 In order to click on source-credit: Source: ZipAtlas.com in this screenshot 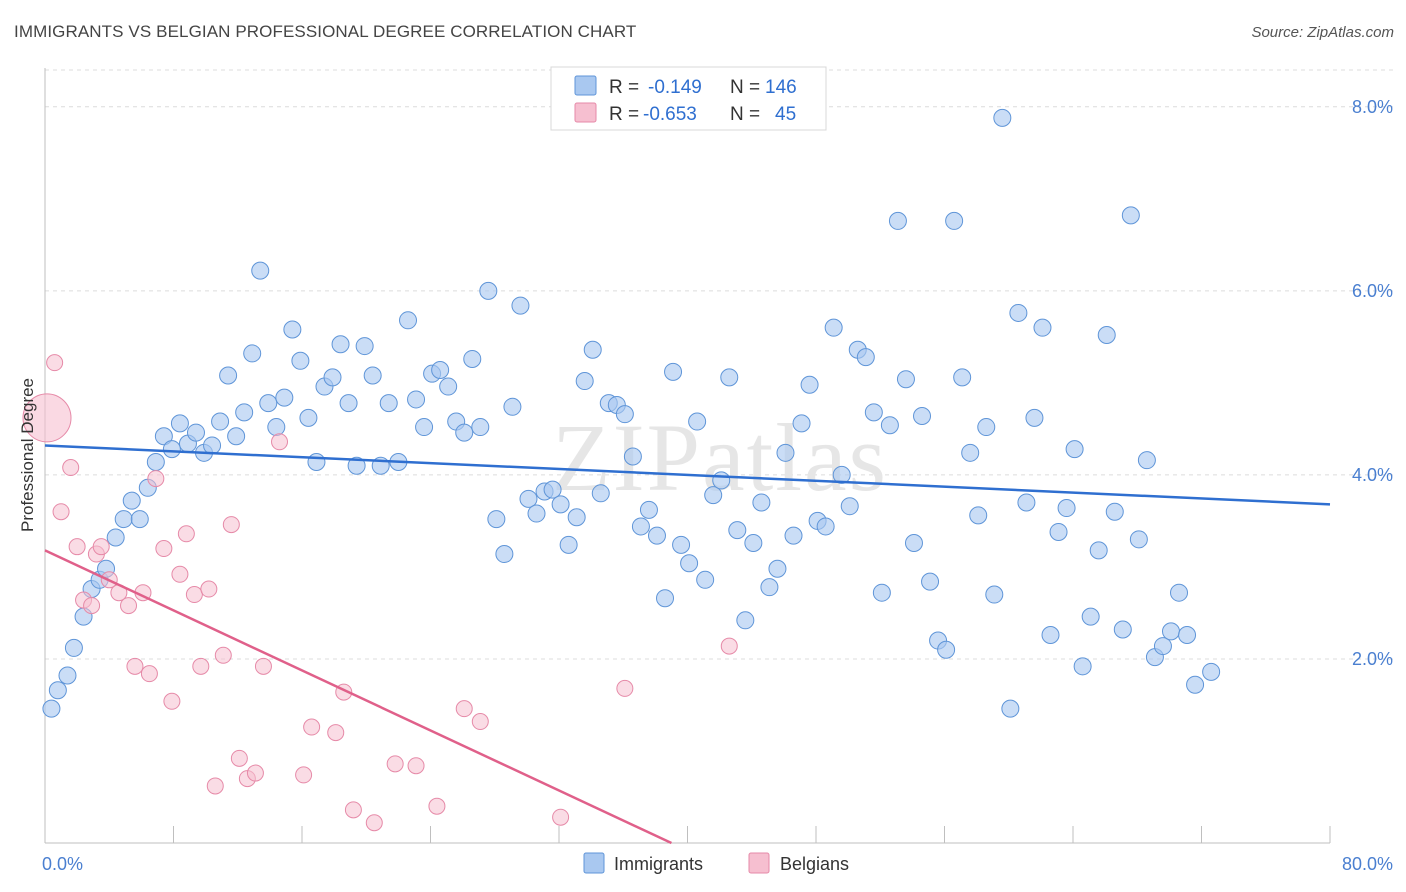, I will do `click(1322, 32)`.